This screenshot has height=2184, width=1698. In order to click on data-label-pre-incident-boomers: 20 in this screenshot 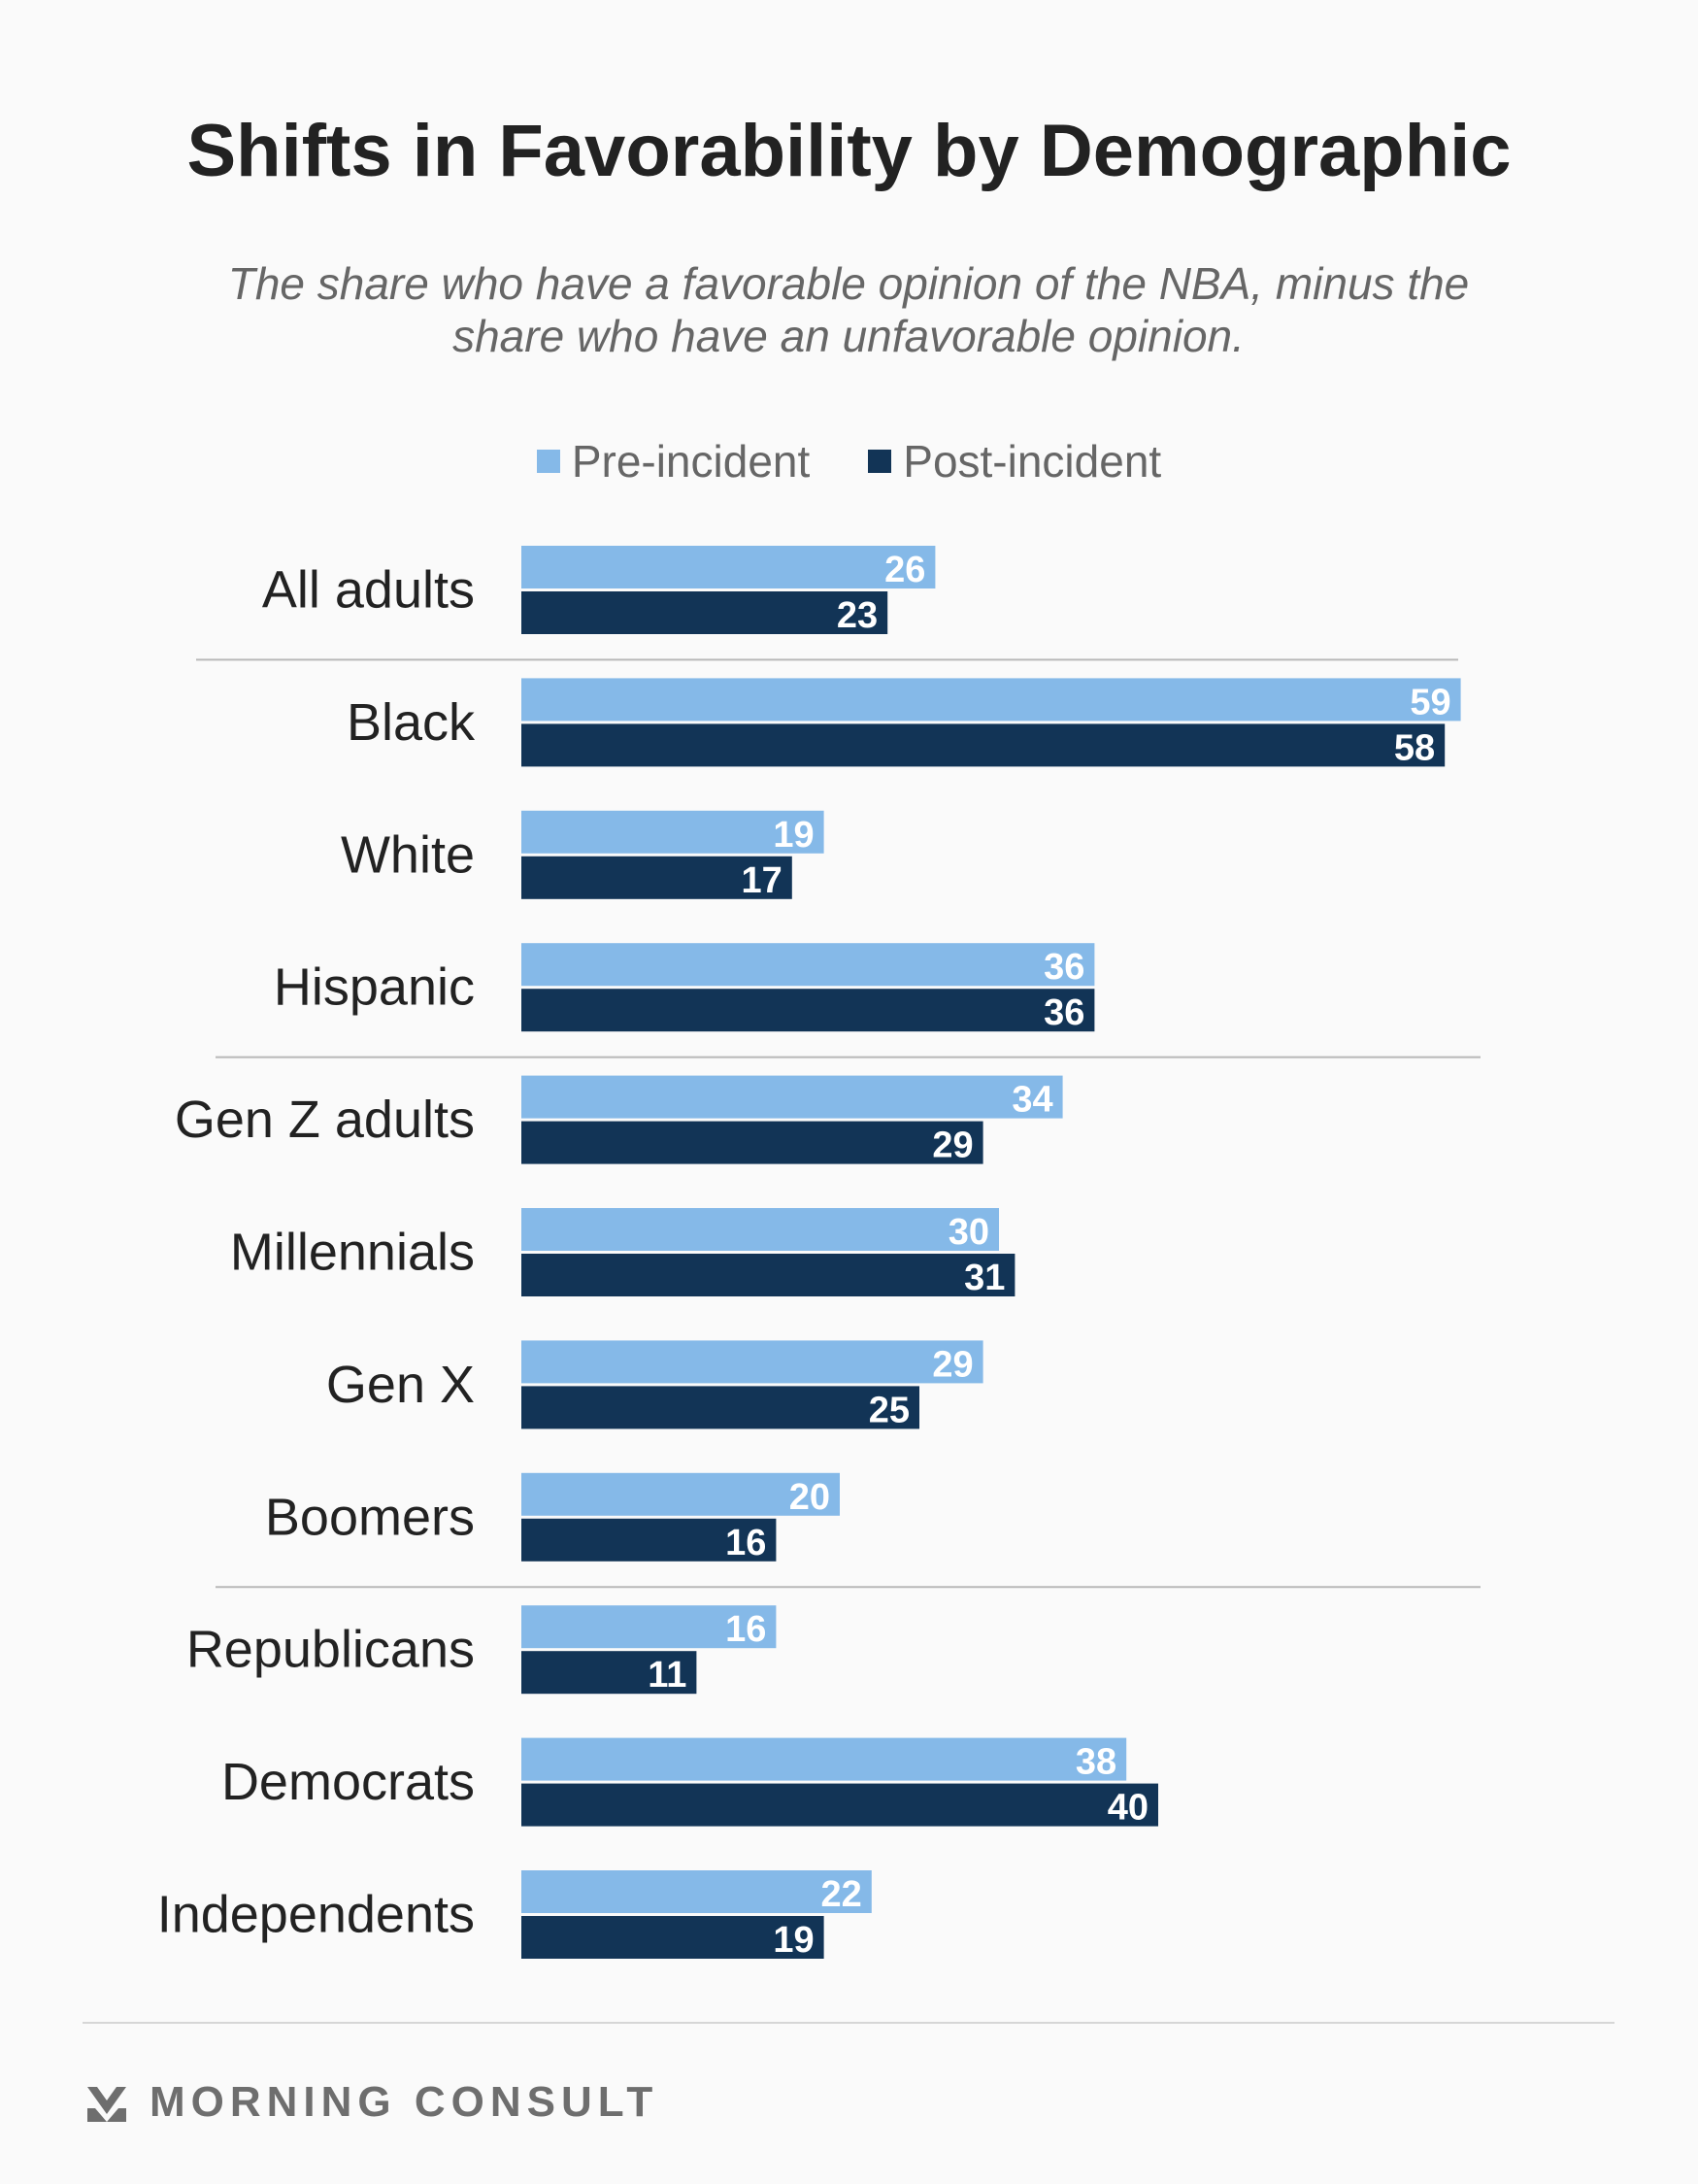, I will do `click(809, 1497)`.